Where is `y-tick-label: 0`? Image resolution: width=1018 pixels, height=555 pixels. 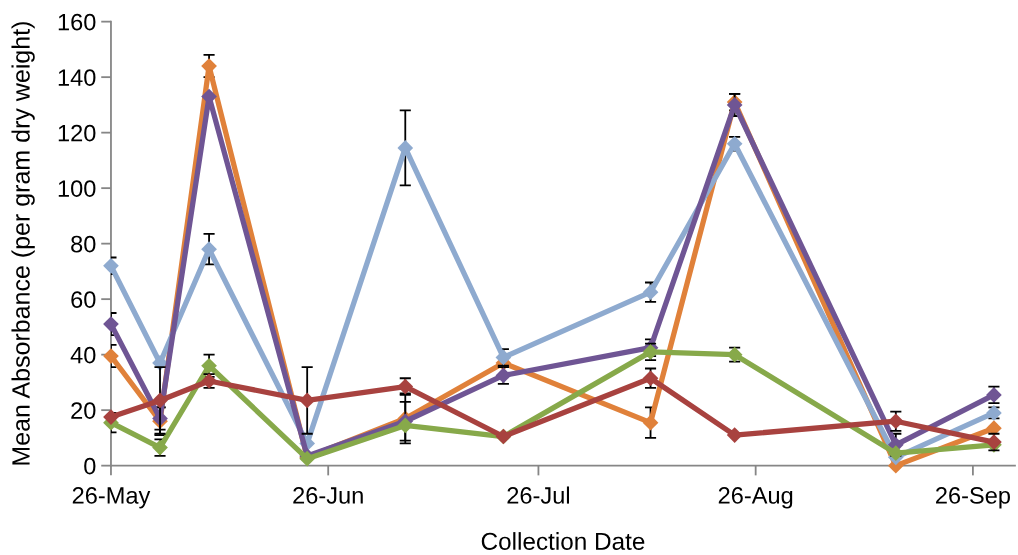 y-tick-label: 0 is located at coordinates (90, 466).